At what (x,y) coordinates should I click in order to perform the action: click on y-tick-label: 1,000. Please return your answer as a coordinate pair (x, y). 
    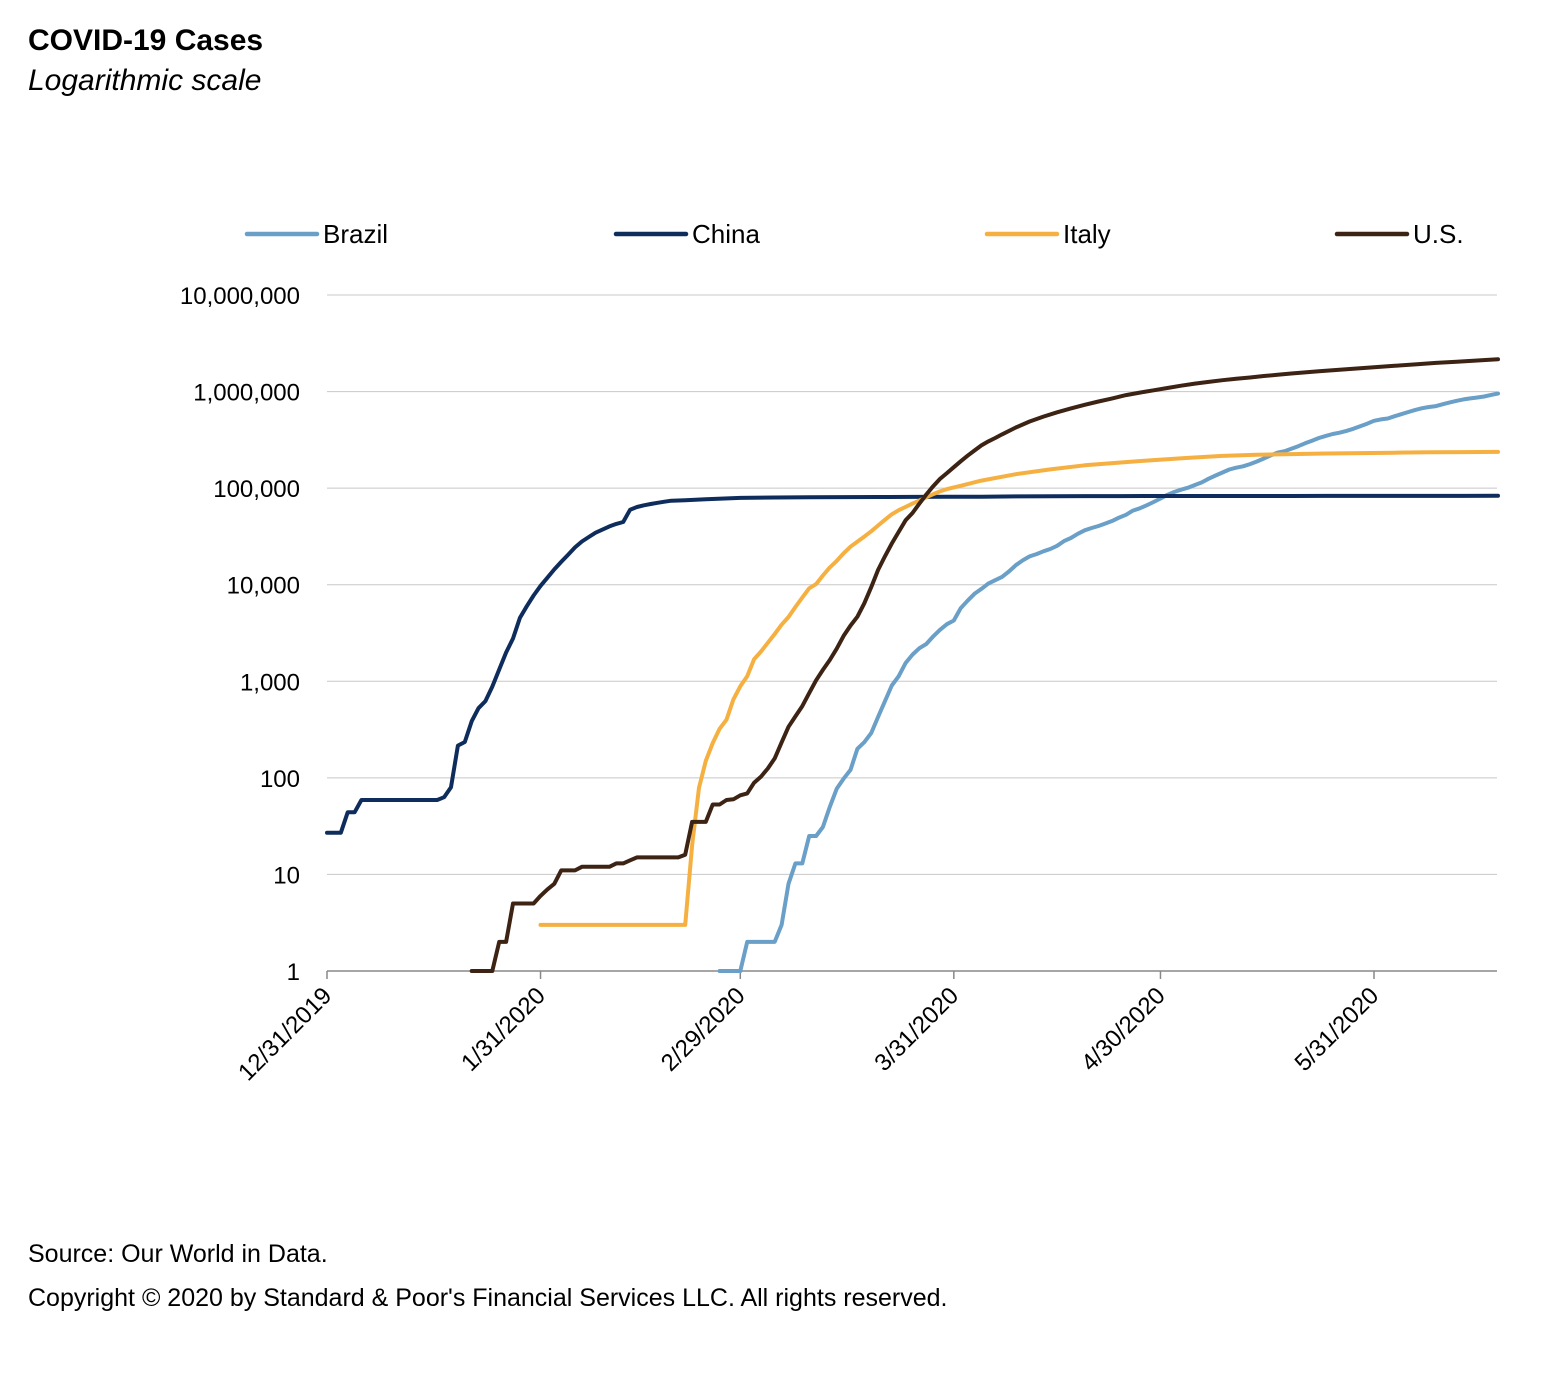
    Looking at the image, I should click on (270, 682).